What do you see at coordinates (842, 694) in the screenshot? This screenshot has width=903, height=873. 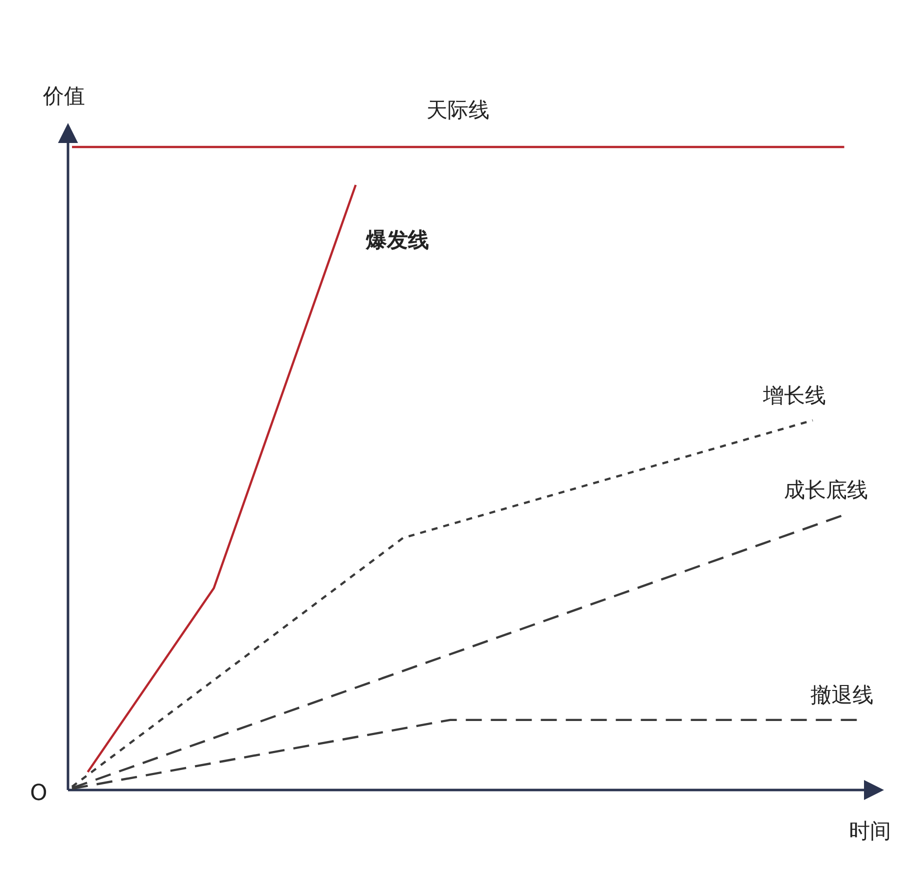 I see `series-label: 撤退线` at bounding box center [842, 694].